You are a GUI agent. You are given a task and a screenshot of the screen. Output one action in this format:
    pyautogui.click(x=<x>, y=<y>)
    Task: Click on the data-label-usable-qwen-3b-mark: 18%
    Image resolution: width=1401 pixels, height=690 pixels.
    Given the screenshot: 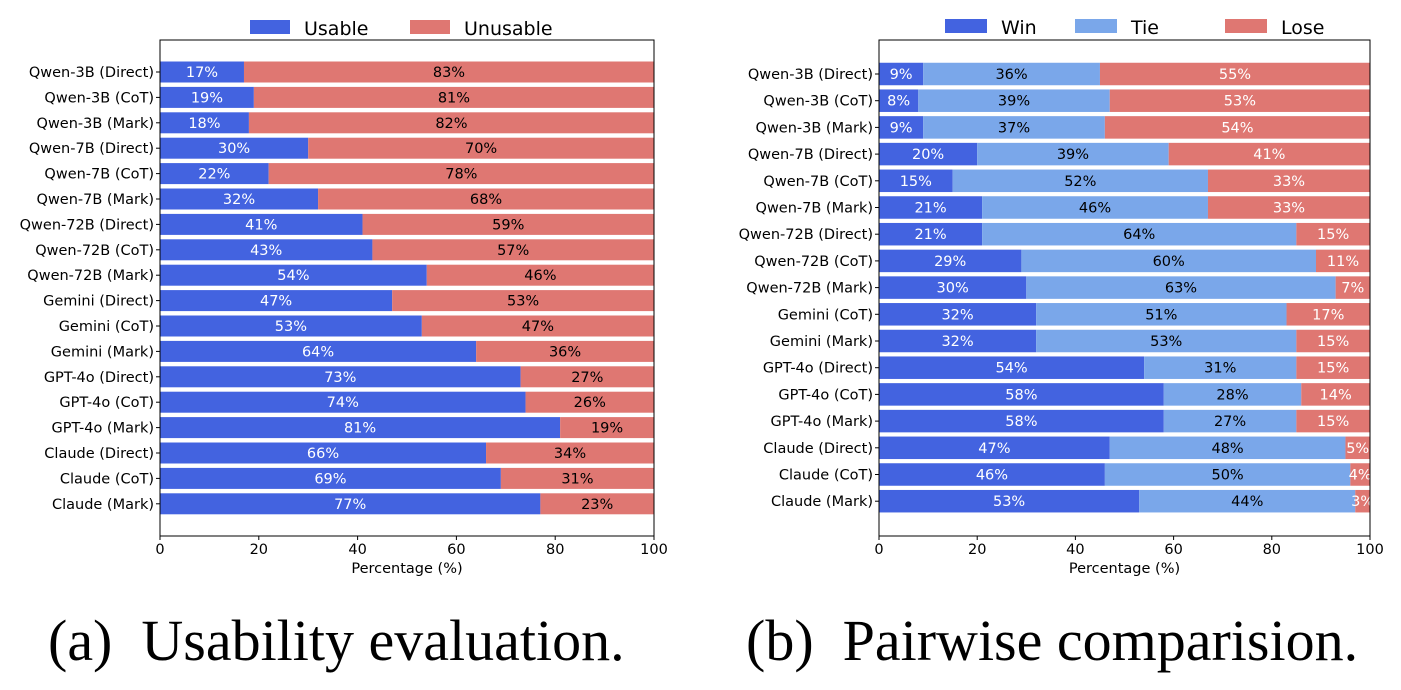 What is the action you would take?
    pyautogui.click(x=204, y=124)
    